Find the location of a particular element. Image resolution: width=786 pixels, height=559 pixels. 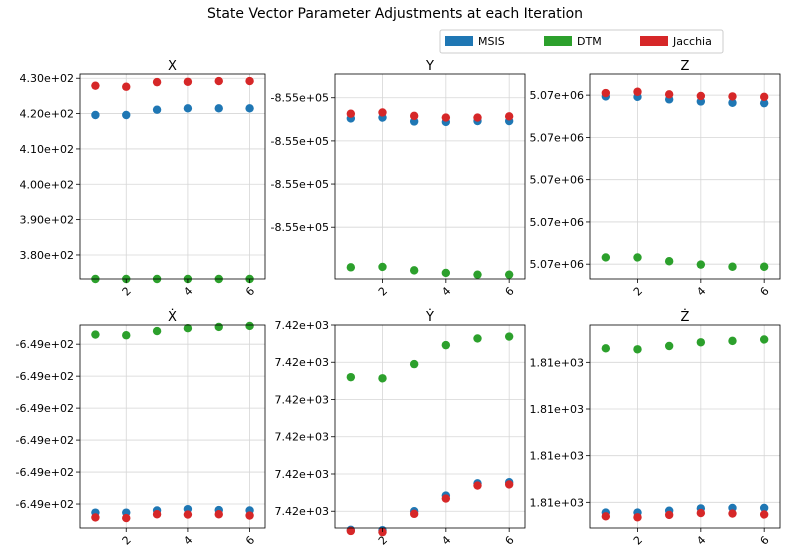

subplot-title: Ẏ is located at coordinates (429, 317).